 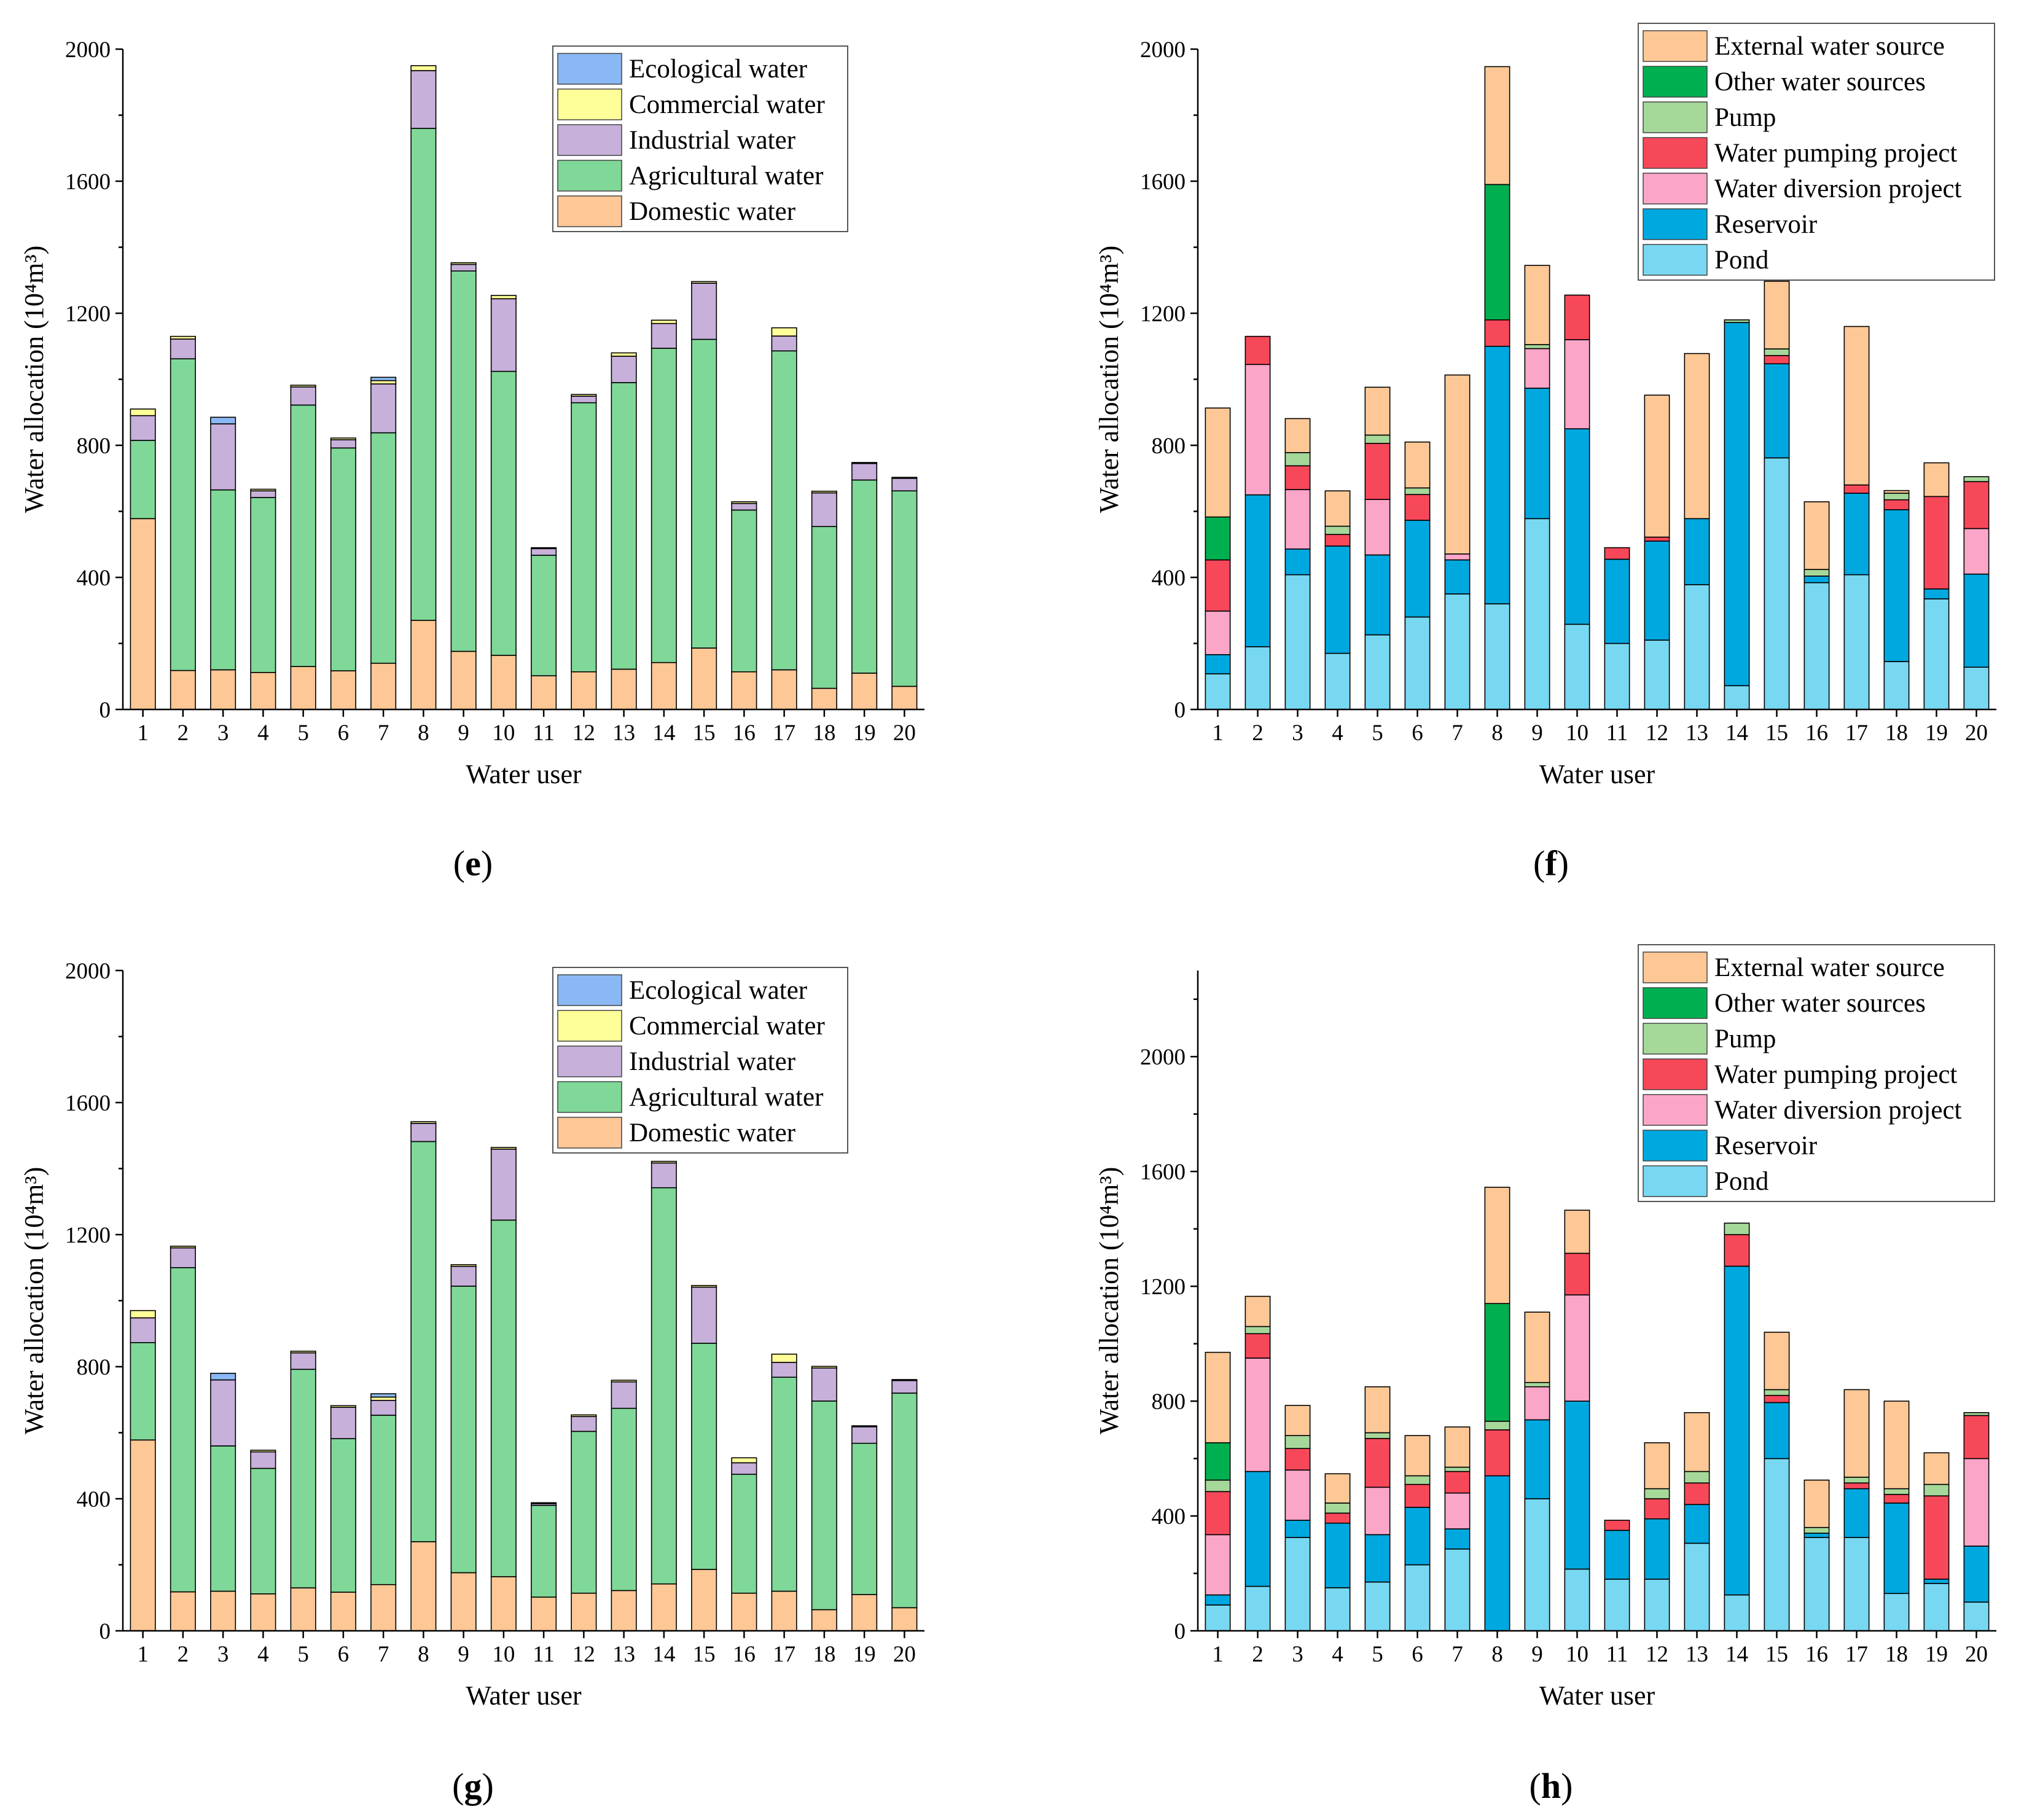 What do you see at coordinates (1577, 1654) in the screenshot?
I see `x-tick-label: 10` at bounding box center [1577, 1654].